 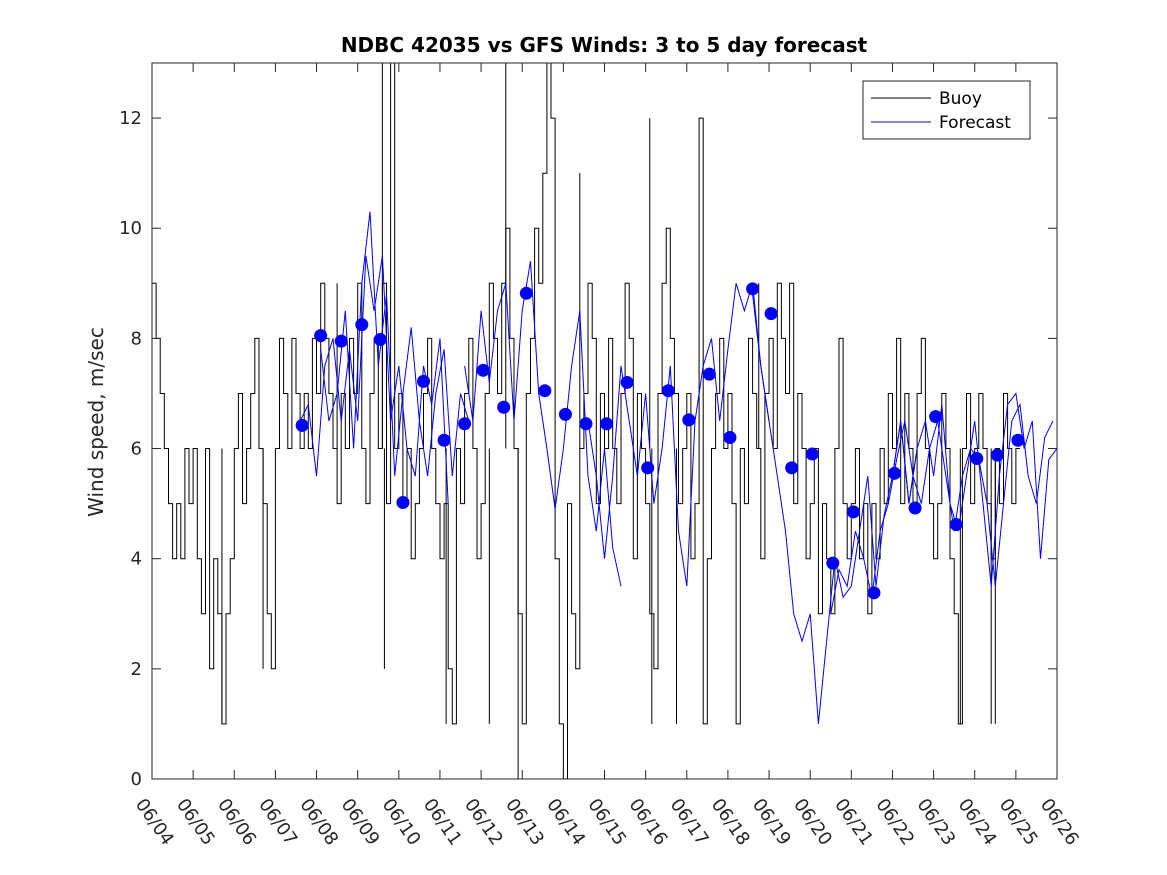 I want to click on y-tick-label-2: 2, so click(x=136, y=669).